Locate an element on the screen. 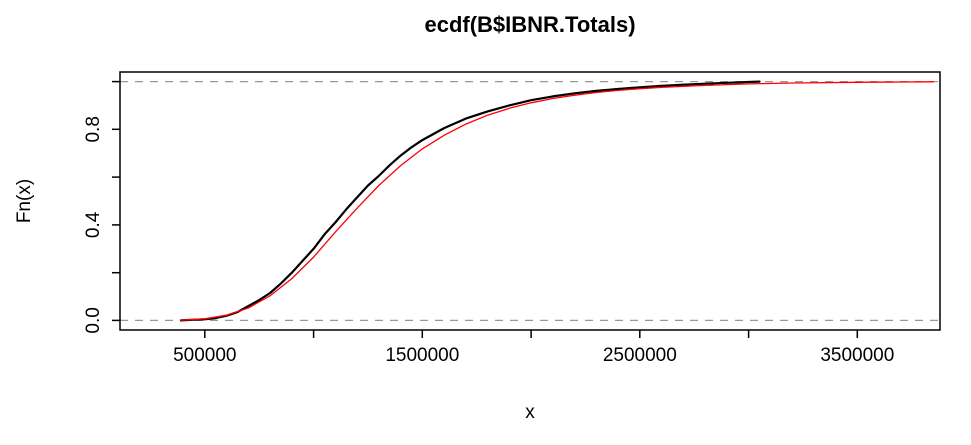 This screenshot has width=971, height=445. x-tick-label: 3500000 is located at coordinates (857, 355).